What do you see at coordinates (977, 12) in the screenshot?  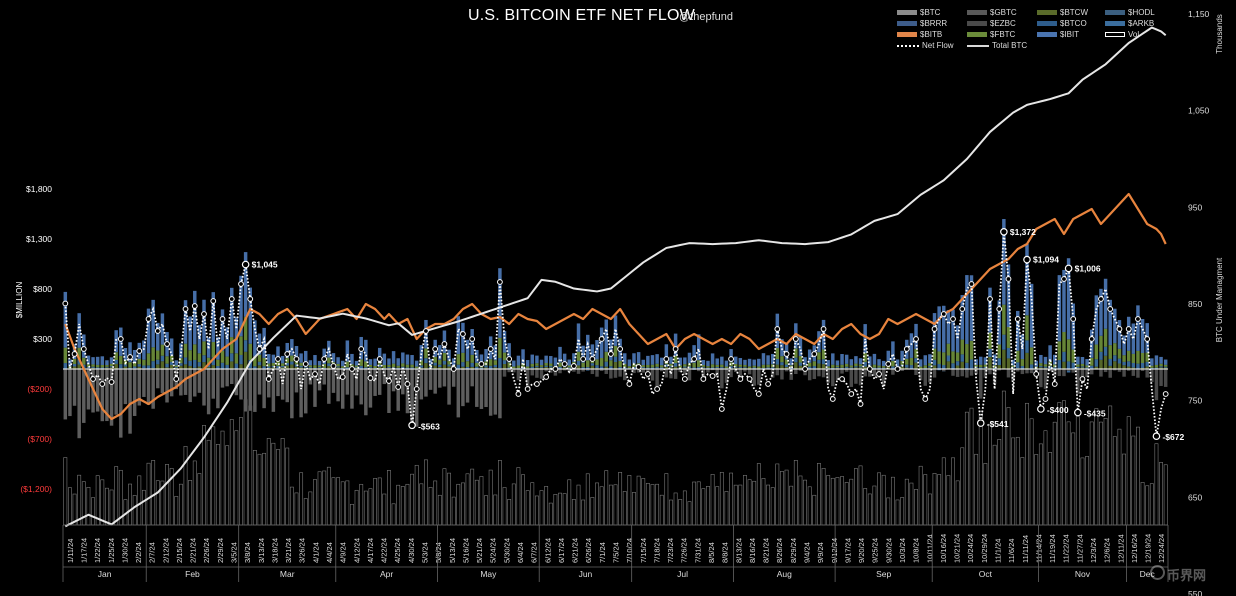 I see `legend-swatch` at bounding box center [977, 12].